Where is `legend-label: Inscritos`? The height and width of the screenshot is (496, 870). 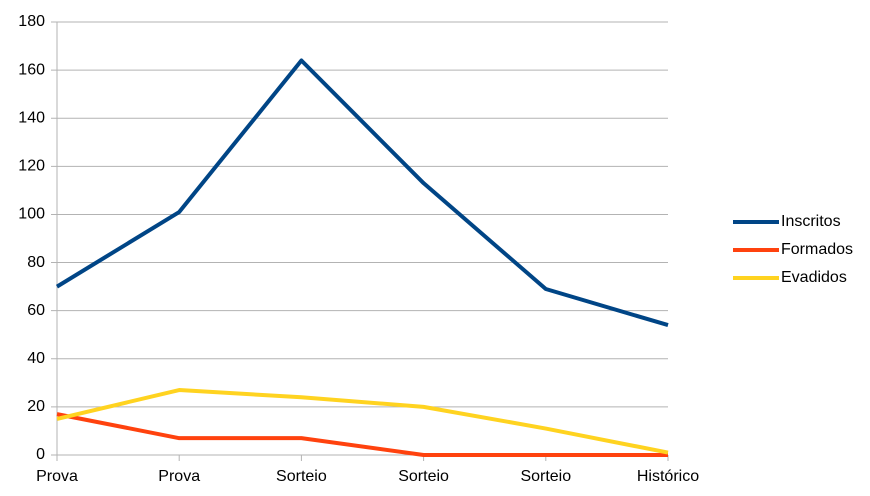
legend-label: Inscritos is located at coordinates (811, 221).